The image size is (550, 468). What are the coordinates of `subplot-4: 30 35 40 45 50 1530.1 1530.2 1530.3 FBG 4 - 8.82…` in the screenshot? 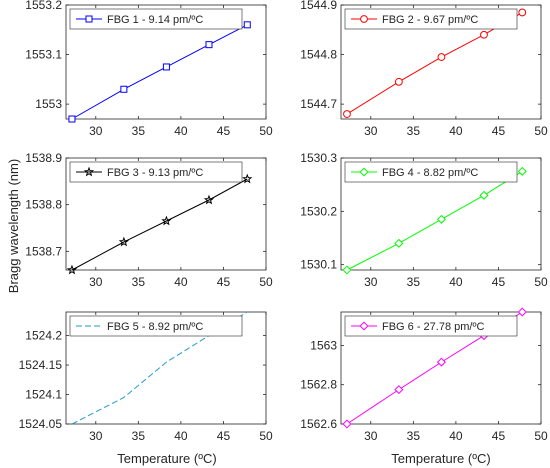 It's located at (424, 220).